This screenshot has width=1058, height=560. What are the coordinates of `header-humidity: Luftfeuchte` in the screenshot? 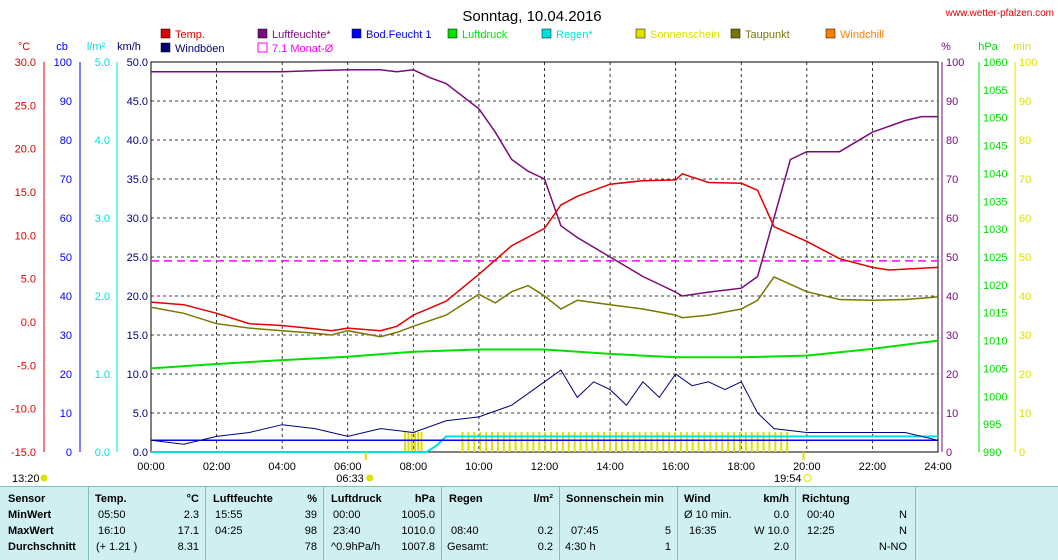 It's located at (243, 499).